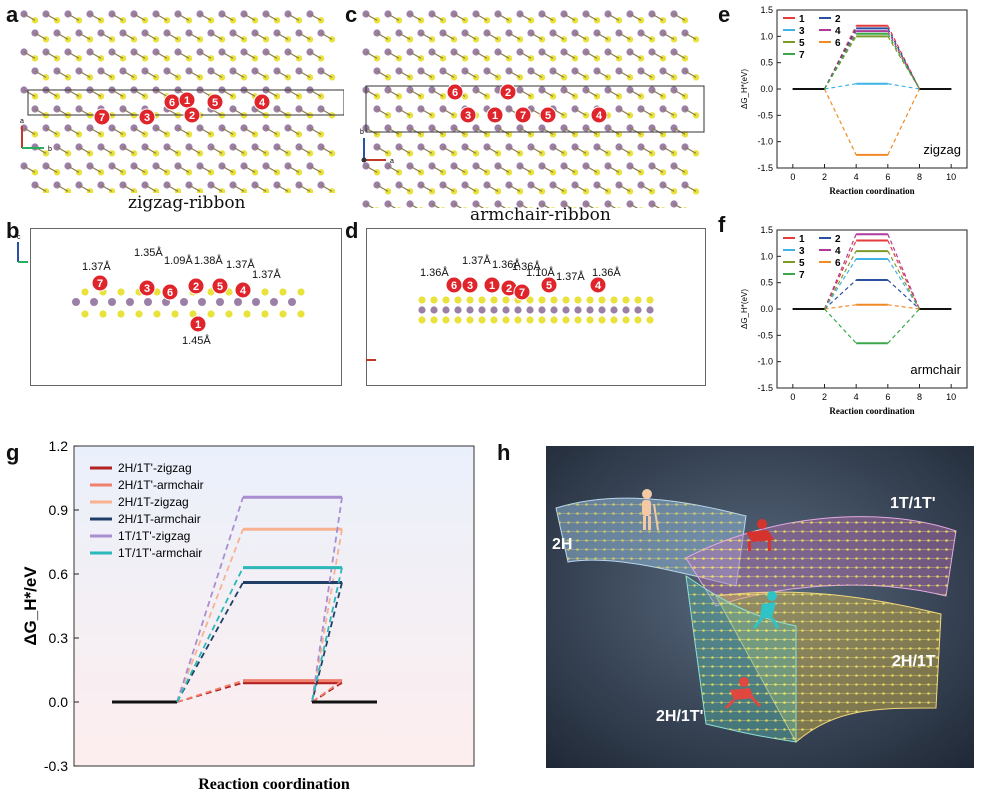 The image size is (983, 796). What do you see at coordinates (172, 103) in the screenshot?
I see `site-label: 6` at bounding box center [172, 103].